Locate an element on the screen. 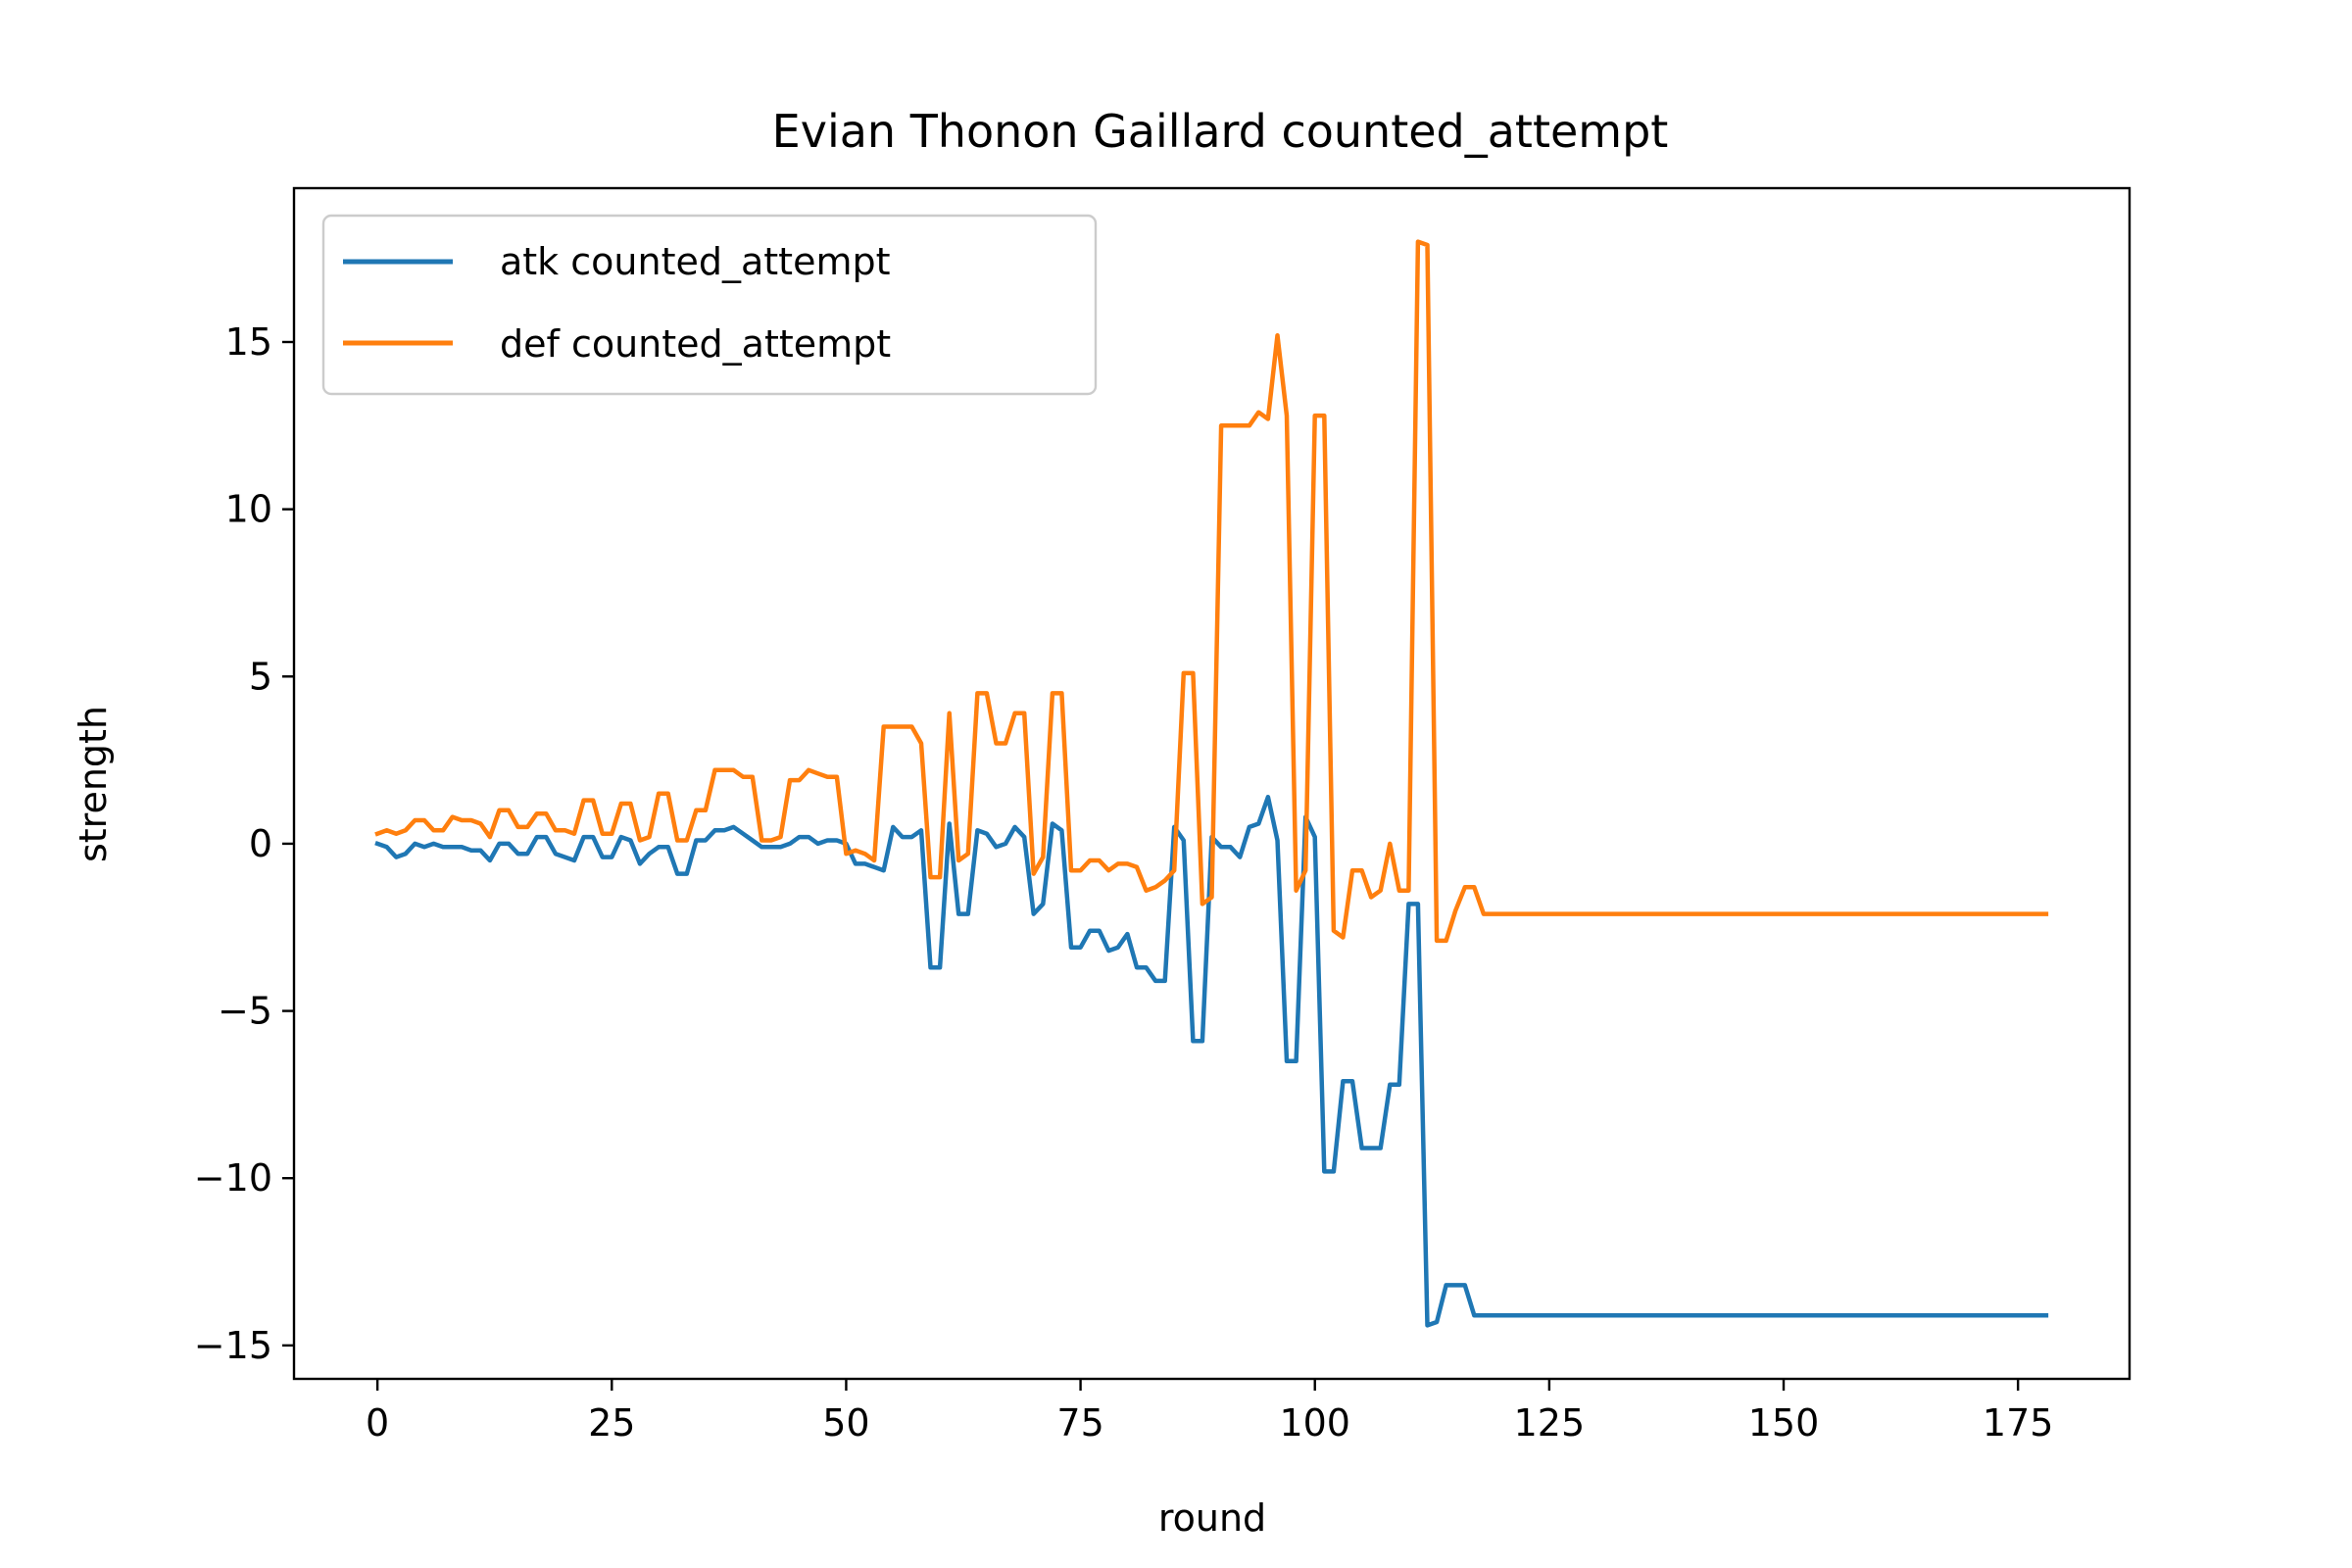 This screenshot has width=2352, height=1568. x-tick-label: 75 is located at coordinates (1079, 1423).